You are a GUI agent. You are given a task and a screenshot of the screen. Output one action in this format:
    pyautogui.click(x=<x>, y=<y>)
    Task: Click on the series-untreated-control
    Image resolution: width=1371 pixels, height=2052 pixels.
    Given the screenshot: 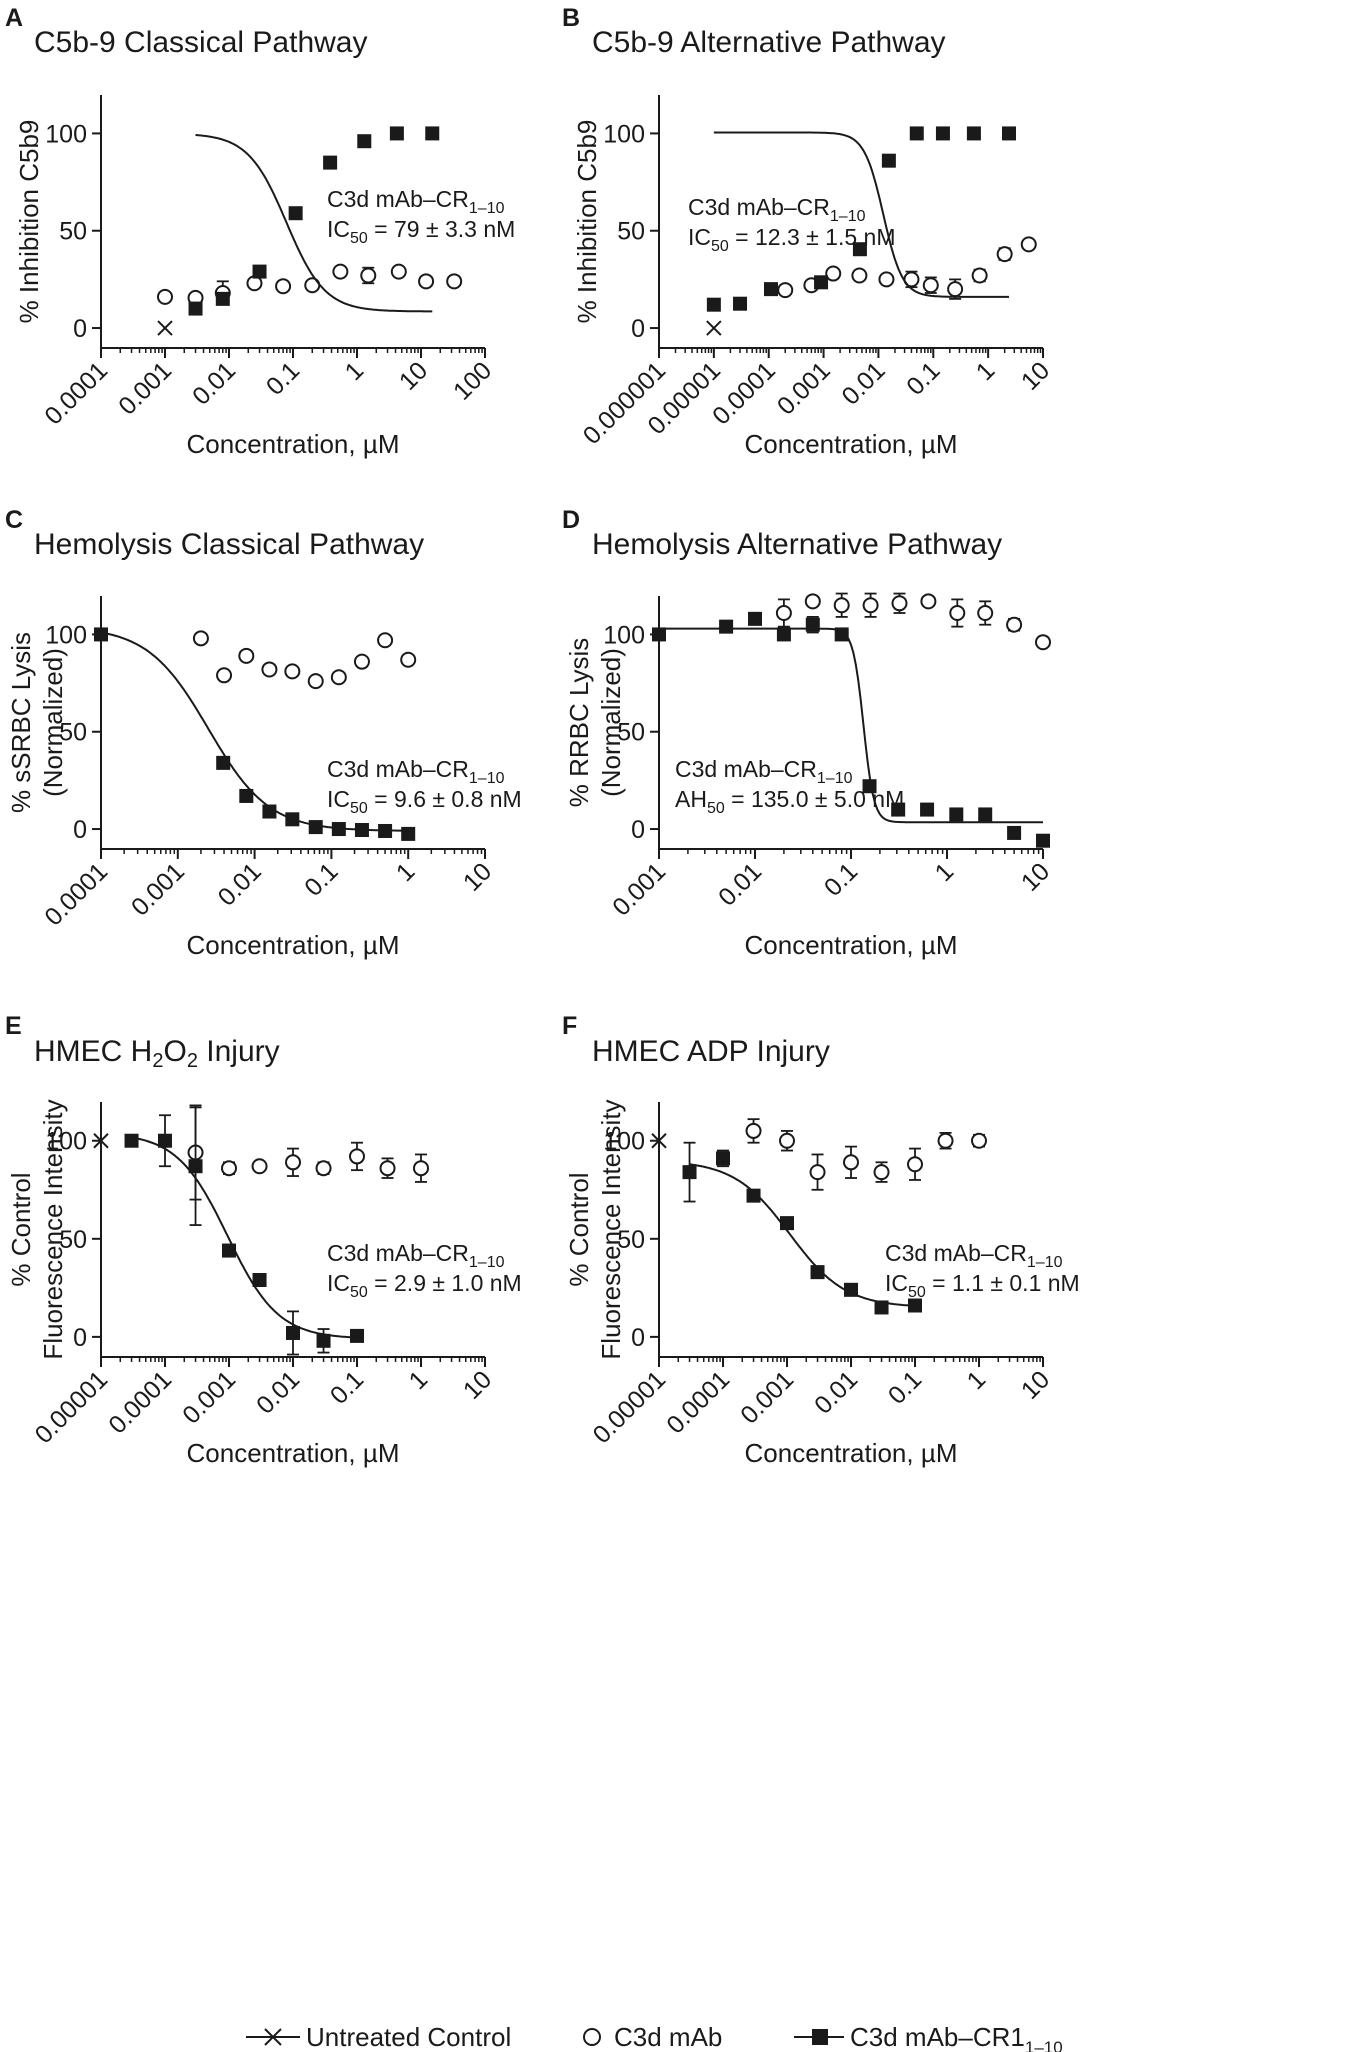 What is the action you would take?
    pyautogui.click(x=165, y=328)
    